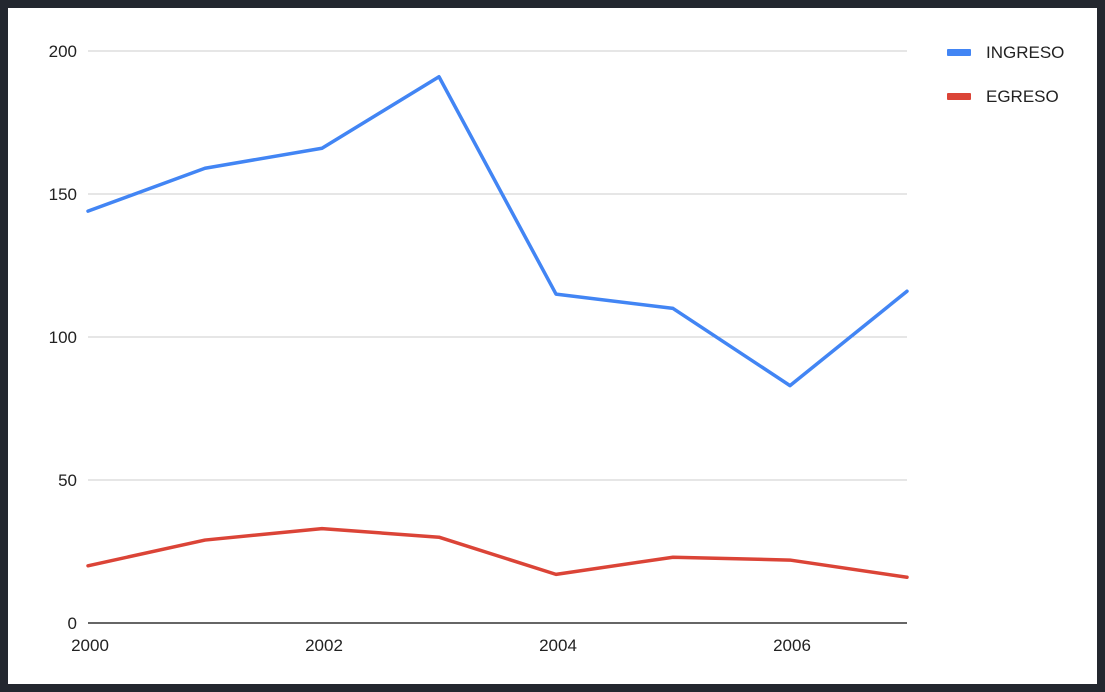 Image resolution: width=1105 pixels, height=692 pixels. Describe the element at coordinates (959, 52) in the screenshot. I see `legend-swatch-ingreso` at that location.